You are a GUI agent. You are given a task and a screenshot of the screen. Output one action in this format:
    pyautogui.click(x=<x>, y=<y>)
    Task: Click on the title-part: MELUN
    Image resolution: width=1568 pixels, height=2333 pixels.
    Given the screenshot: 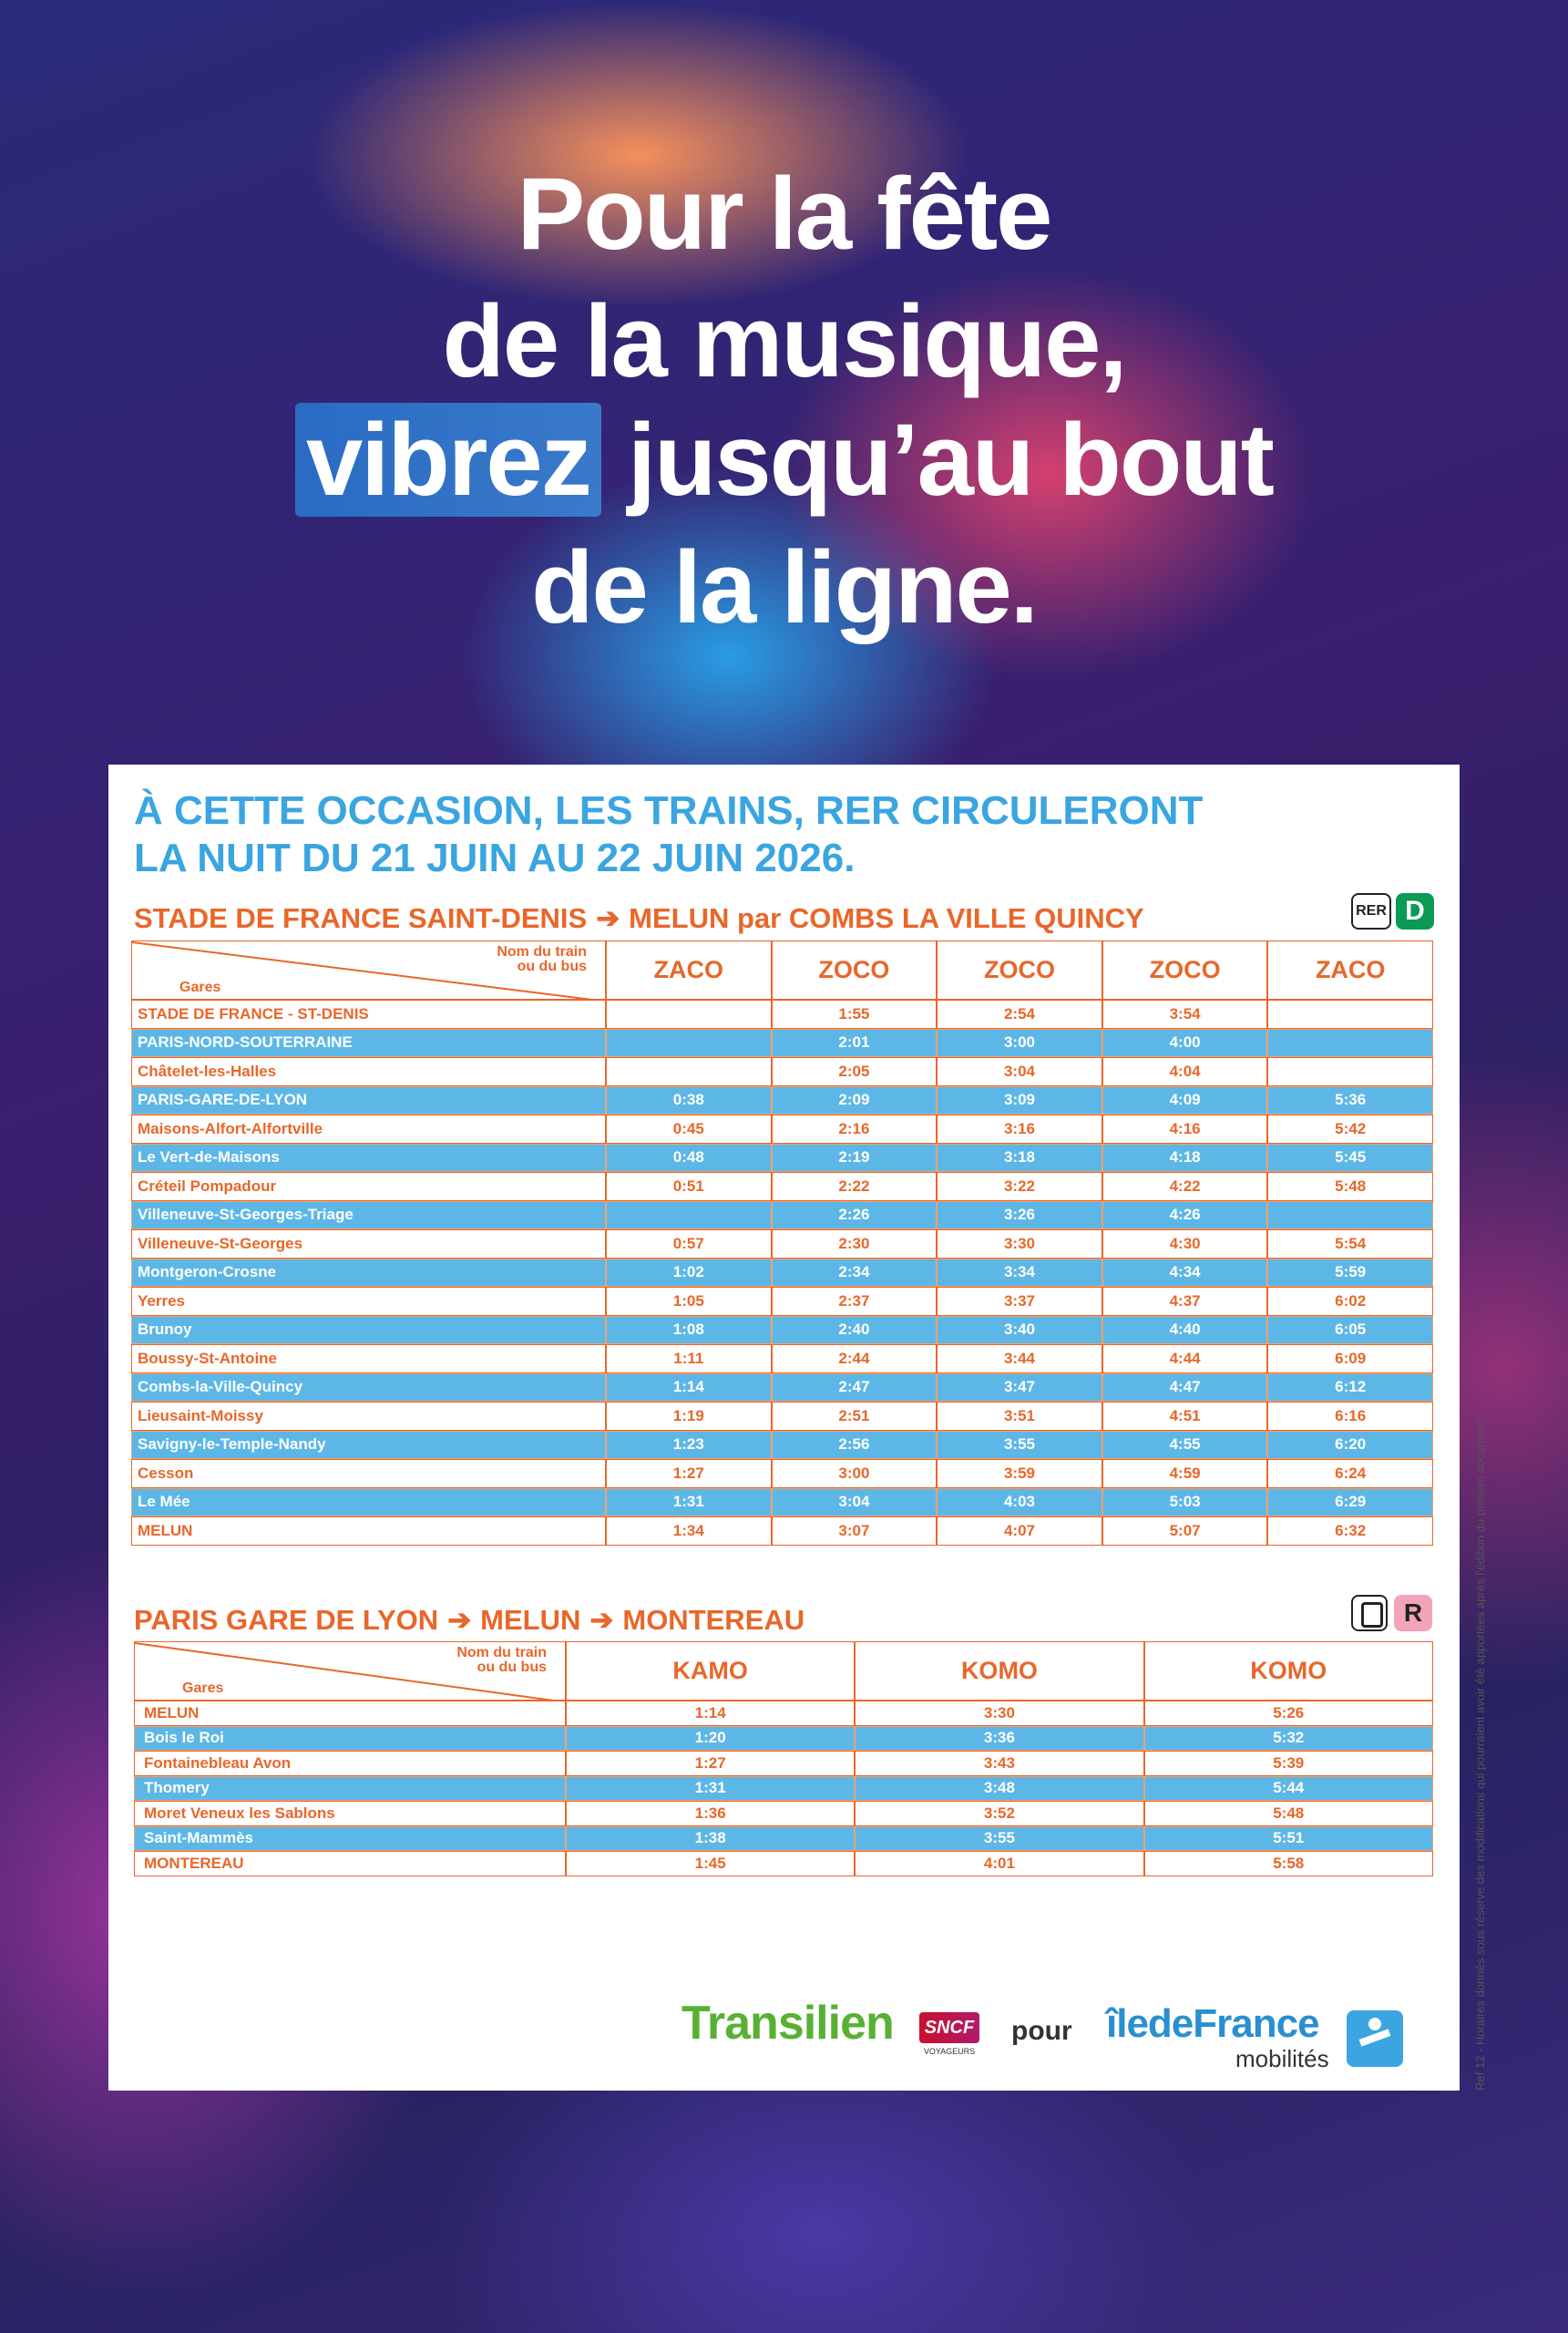 What is the action you would take?
    pyautogui.click(x=530, y=1620)
    